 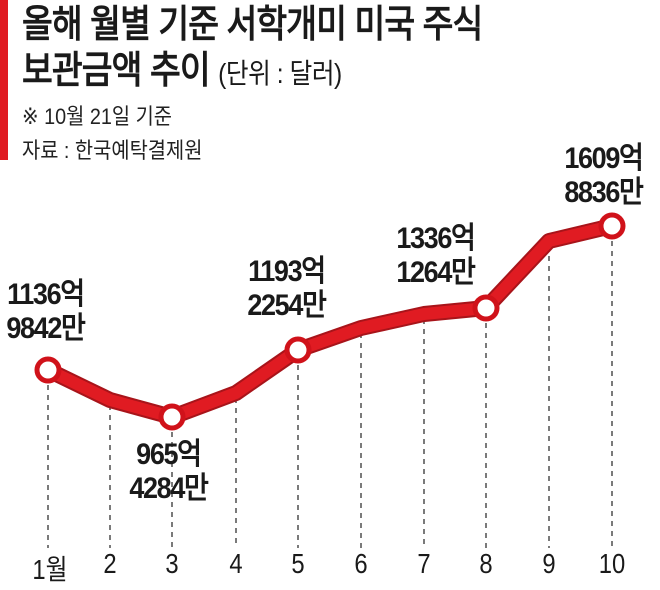 I want to click on value-label-may: 1193억 2254만, so click(x=287, y=288).